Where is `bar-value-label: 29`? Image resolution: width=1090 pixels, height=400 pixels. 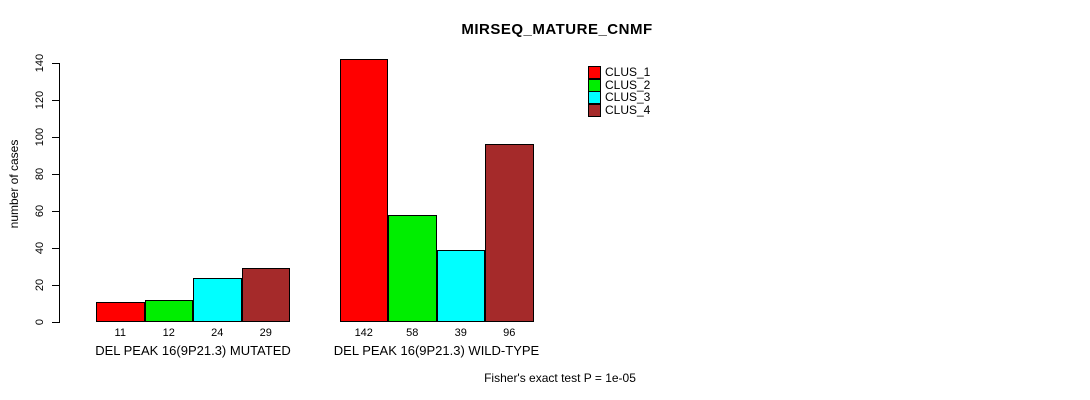 bar-value-label: 29 is located at coordinates (265, 333).